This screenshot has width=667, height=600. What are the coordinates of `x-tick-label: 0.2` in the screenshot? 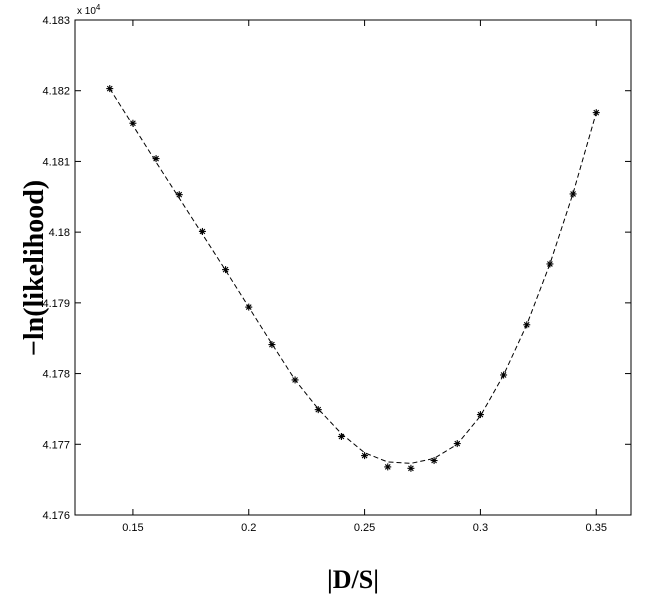 It's located at (248, 528).